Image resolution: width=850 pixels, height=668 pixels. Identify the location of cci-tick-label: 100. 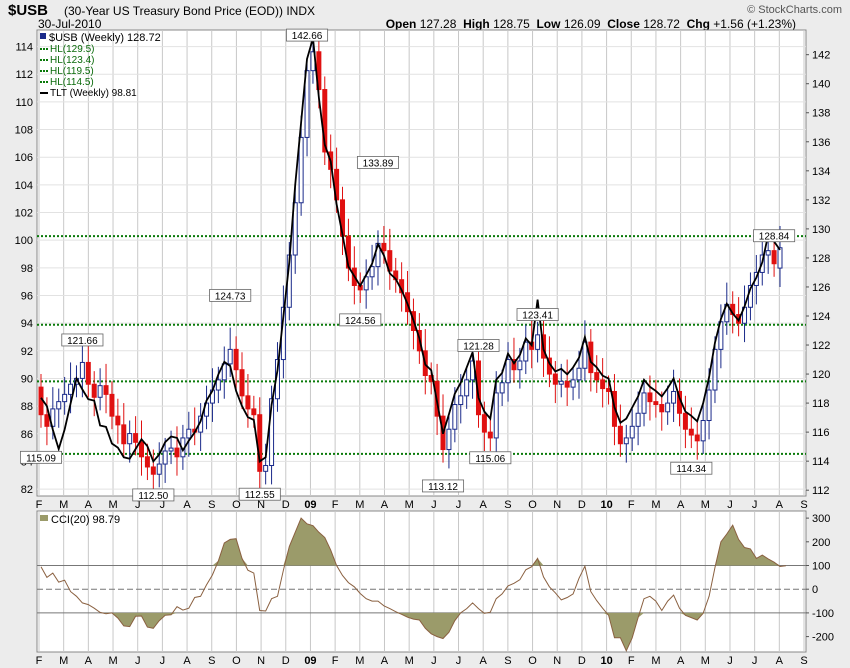
(821, 567).